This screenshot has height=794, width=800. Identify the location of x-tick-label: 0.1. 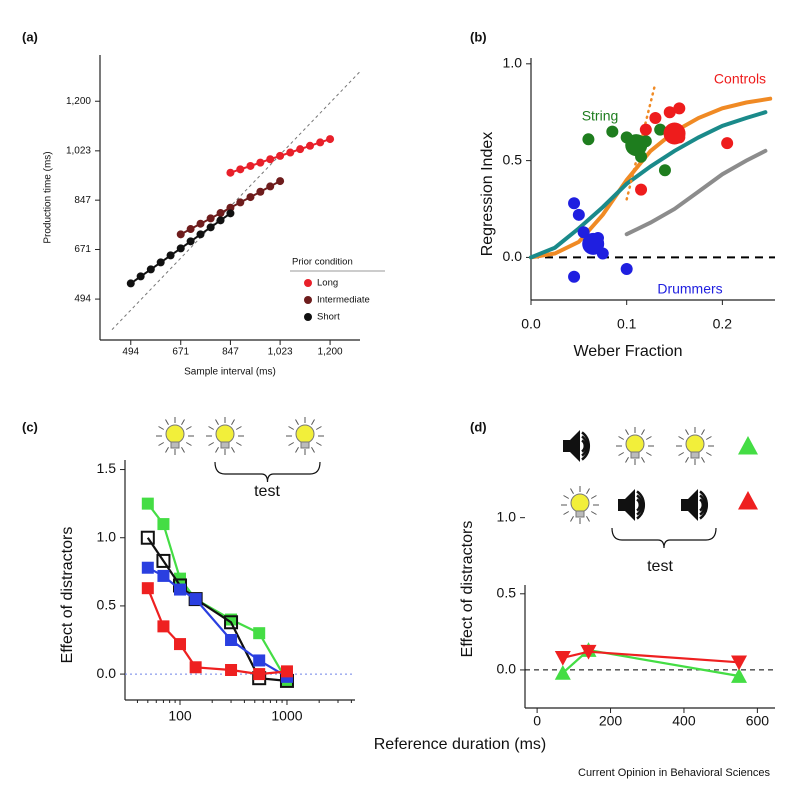
(627, 324).